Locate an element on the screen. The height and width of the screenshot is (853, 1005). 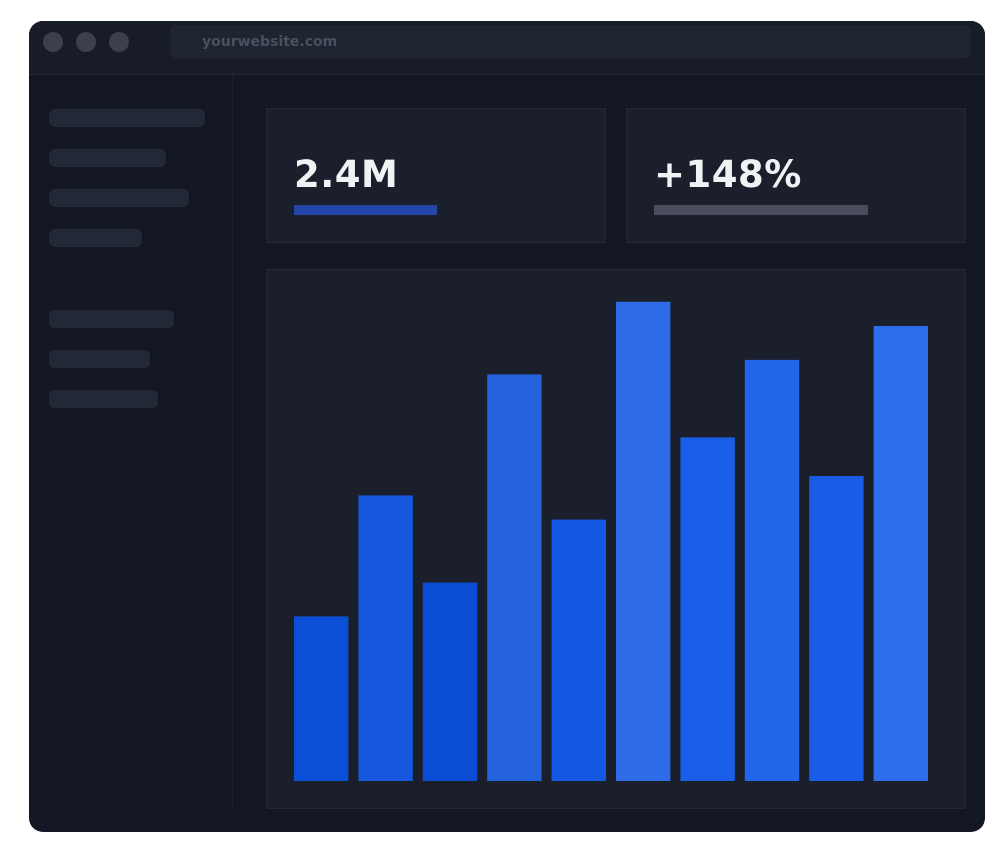
title-bar: yourwebsite.com is located at coordinates (507, 48).